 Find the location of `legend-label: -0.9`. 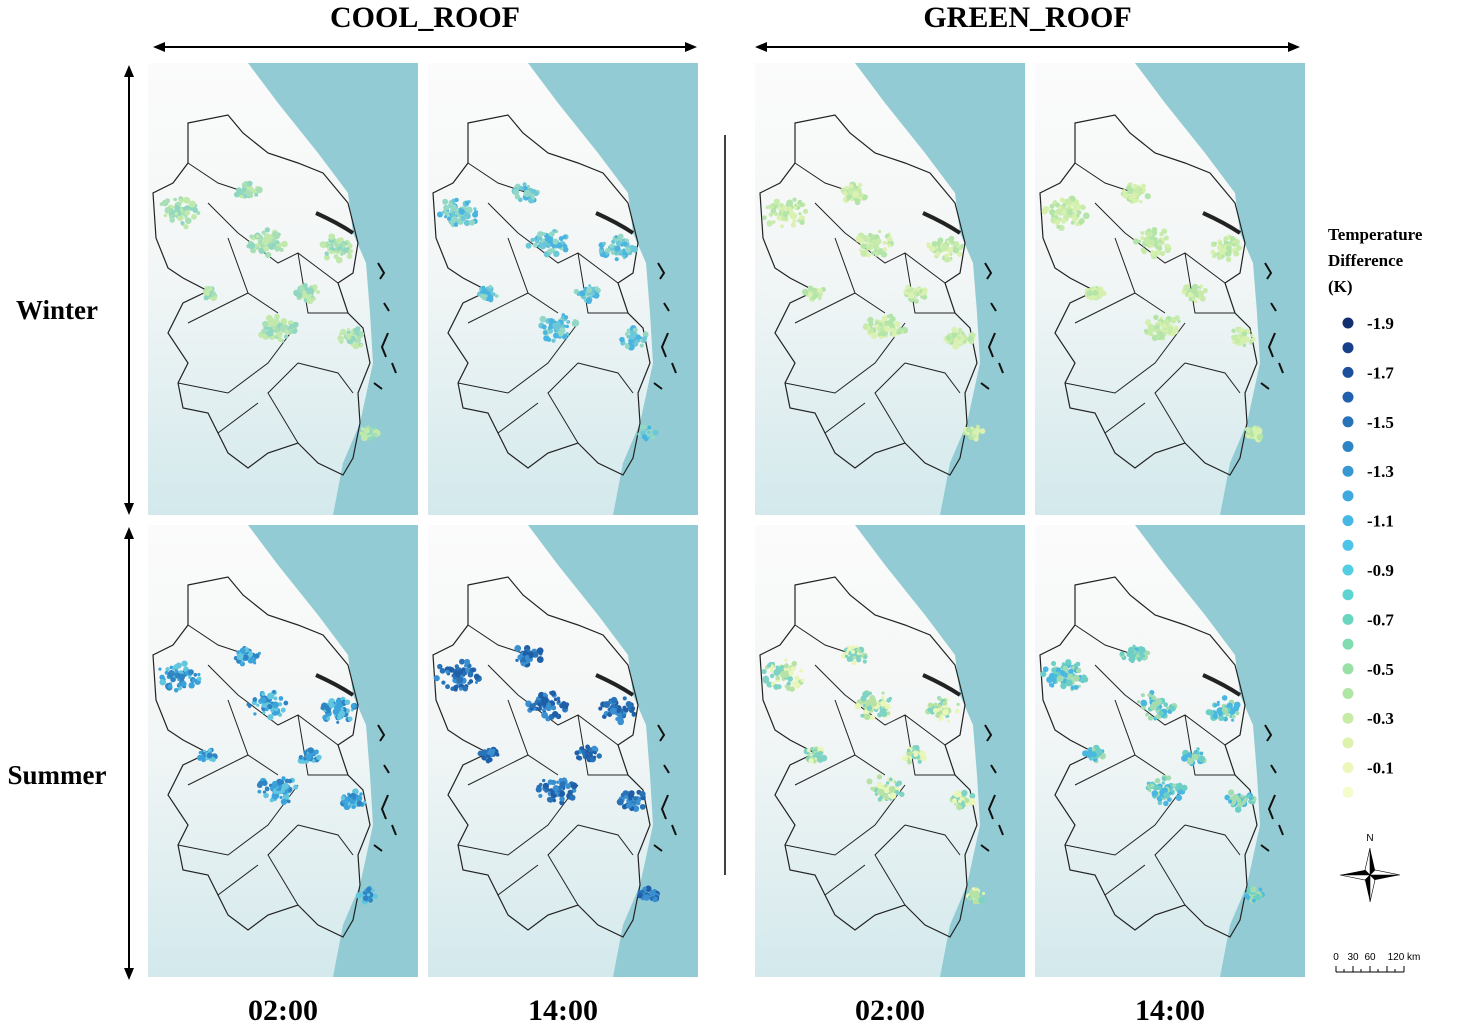

legend-label: -0.9 is located at coordinates (1380, 570).